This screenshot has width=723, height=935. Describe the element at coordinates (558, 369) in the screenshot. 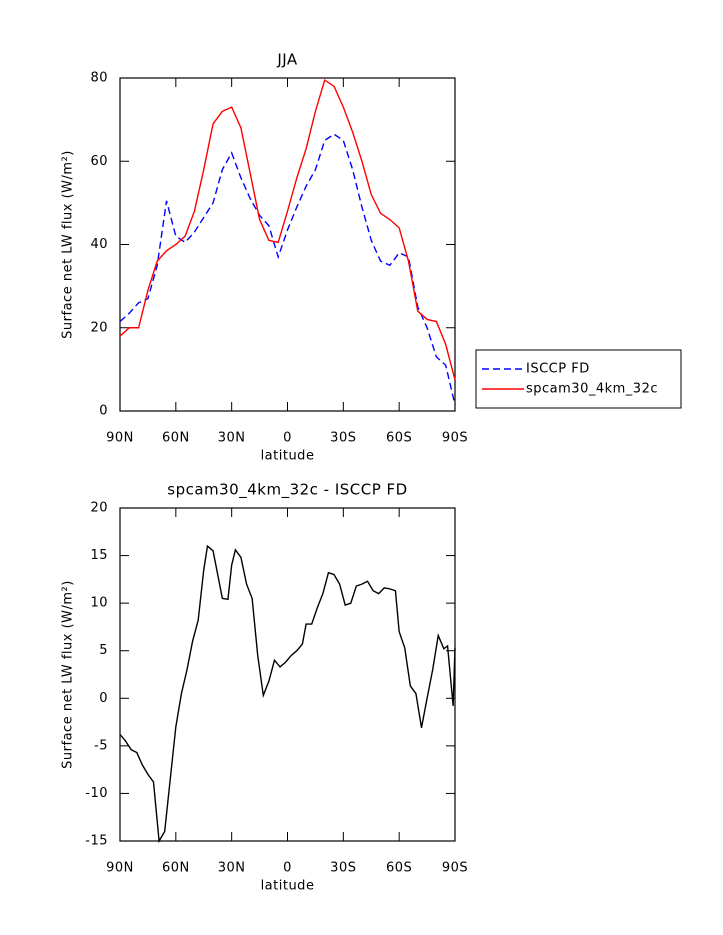

I see `legend-label: ISCCP FD` at that location.